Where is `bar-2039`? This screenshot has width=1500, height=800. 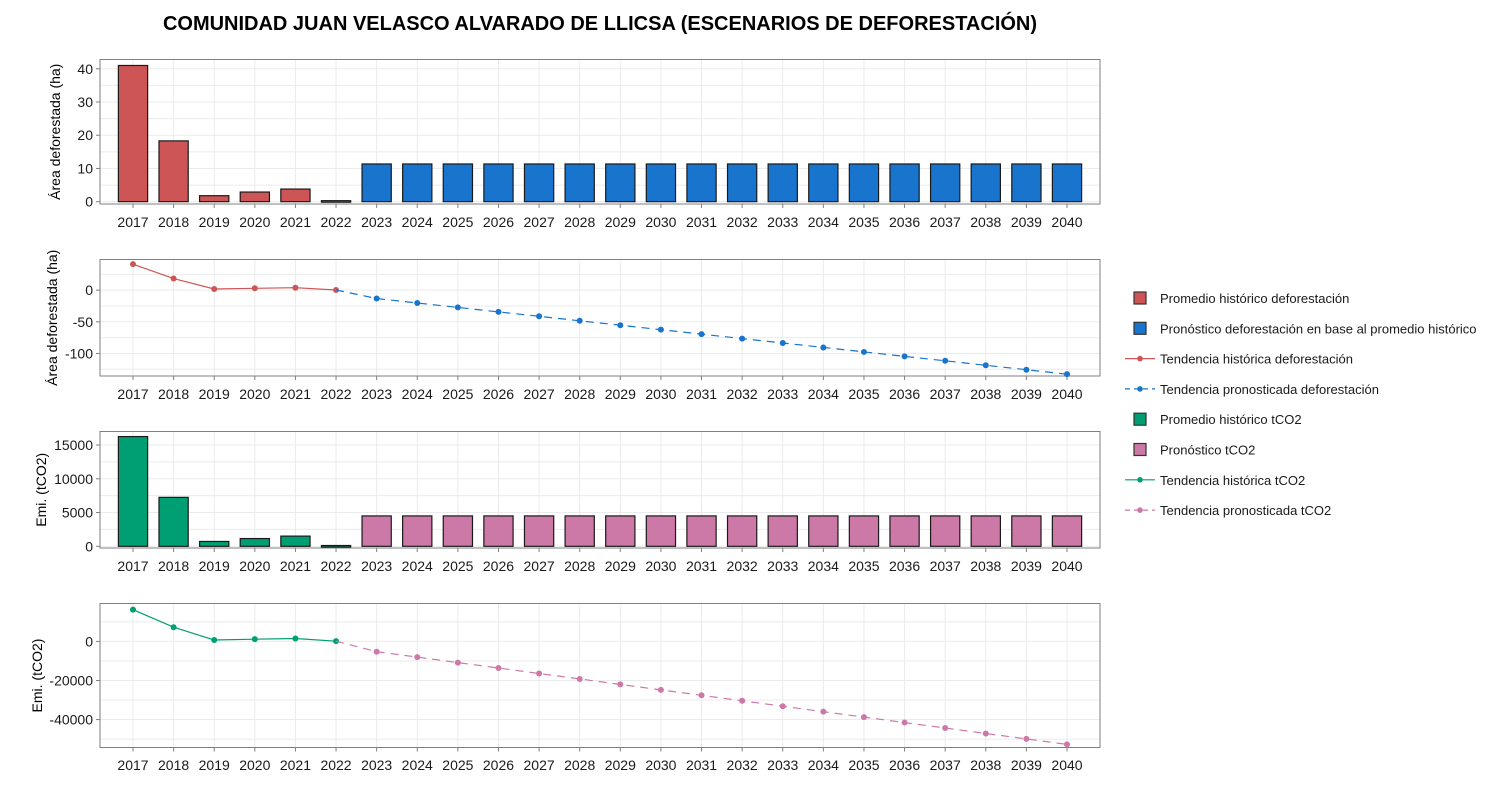 bar-2039 is located at coordinates (1026, 531).